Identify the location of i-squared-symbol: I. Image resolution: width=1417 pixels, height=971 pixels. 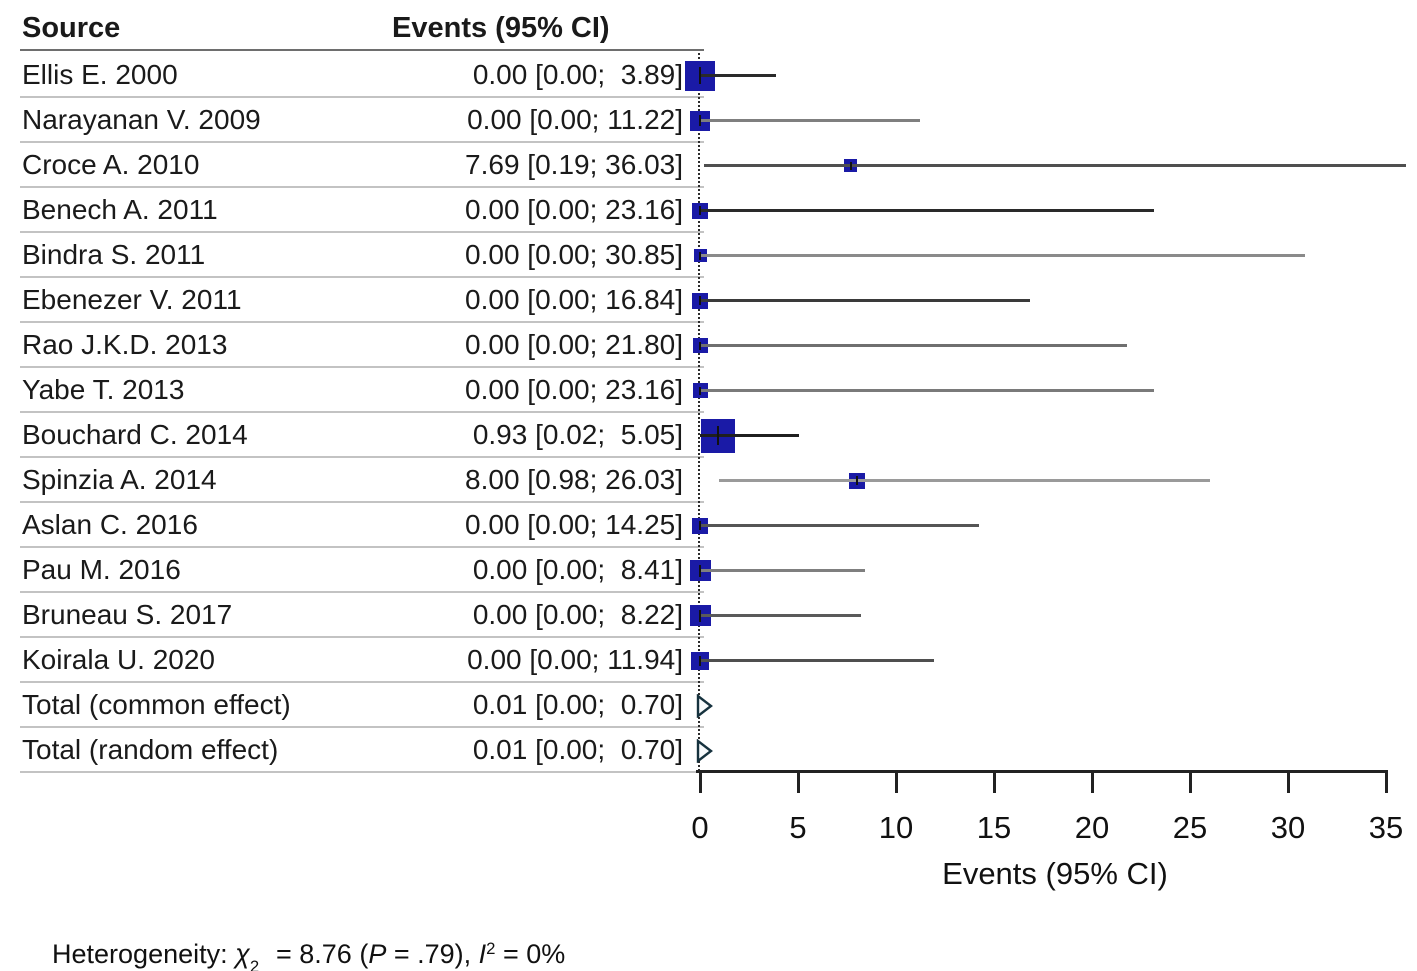
(482, 954).